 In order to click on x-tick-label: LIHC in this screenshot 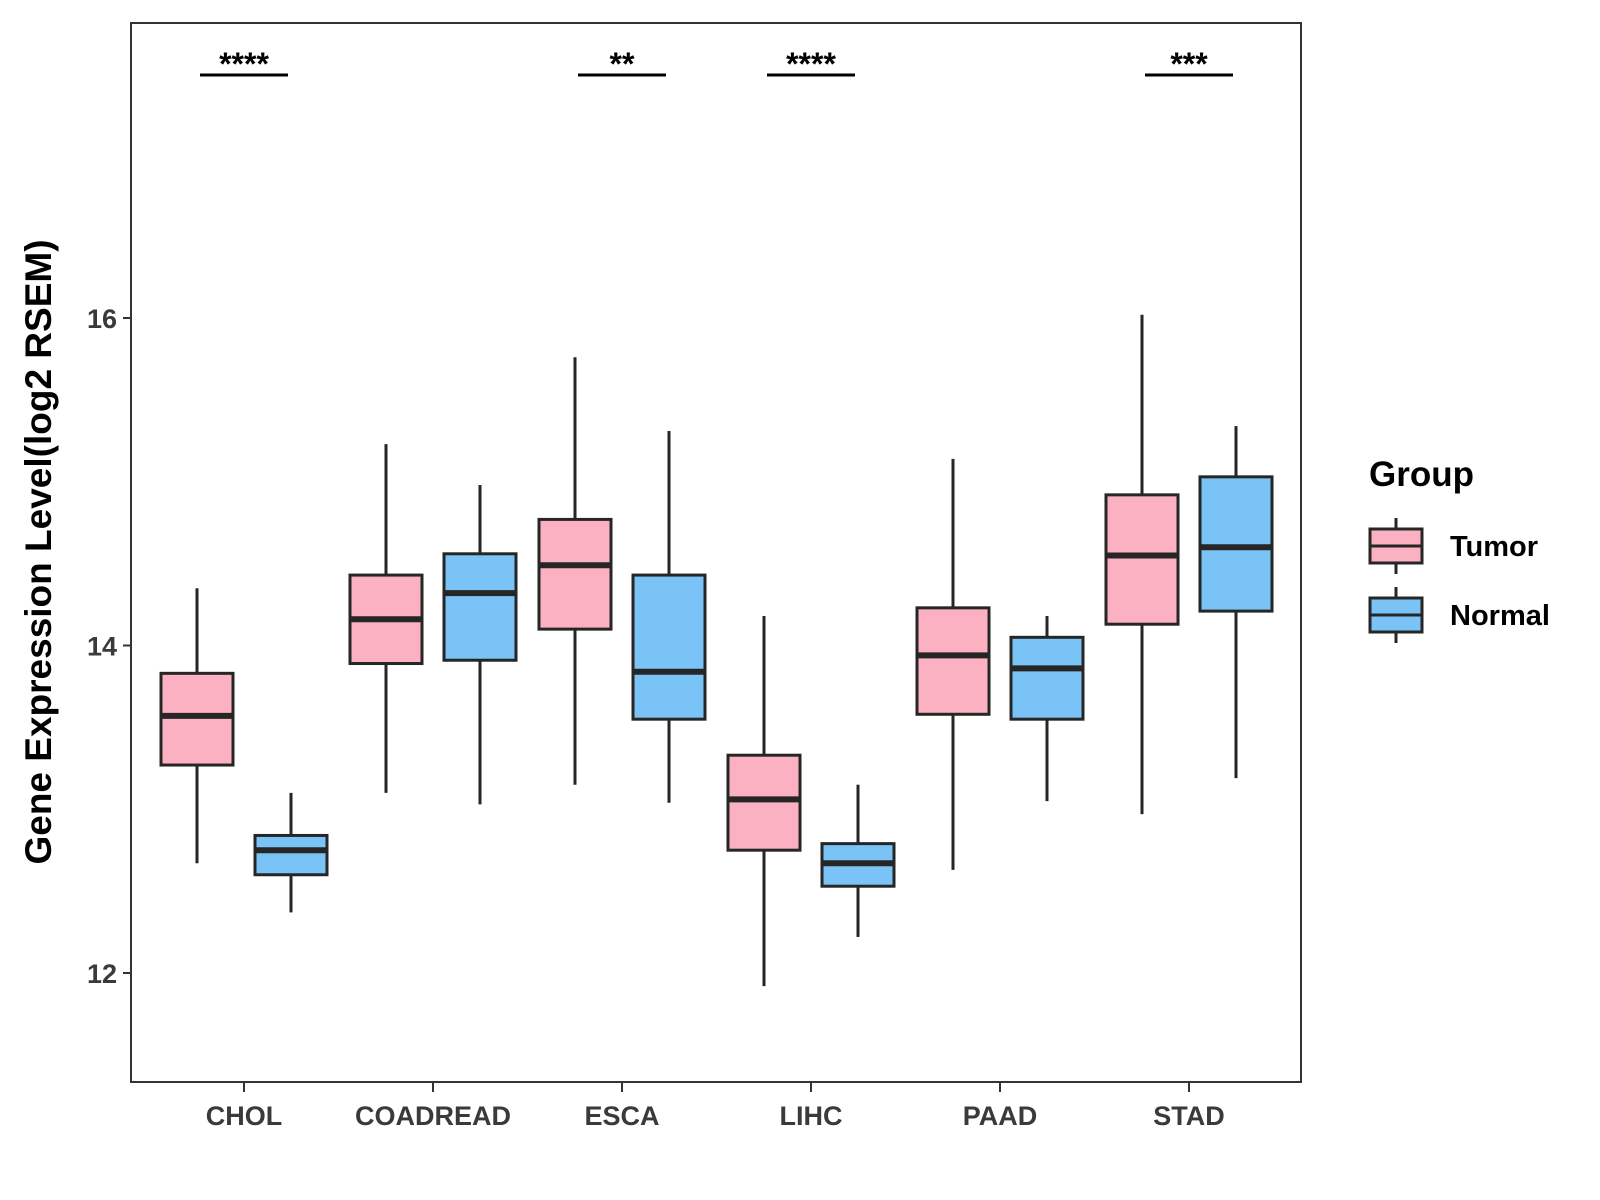, I will do `click(811, 1116)`.